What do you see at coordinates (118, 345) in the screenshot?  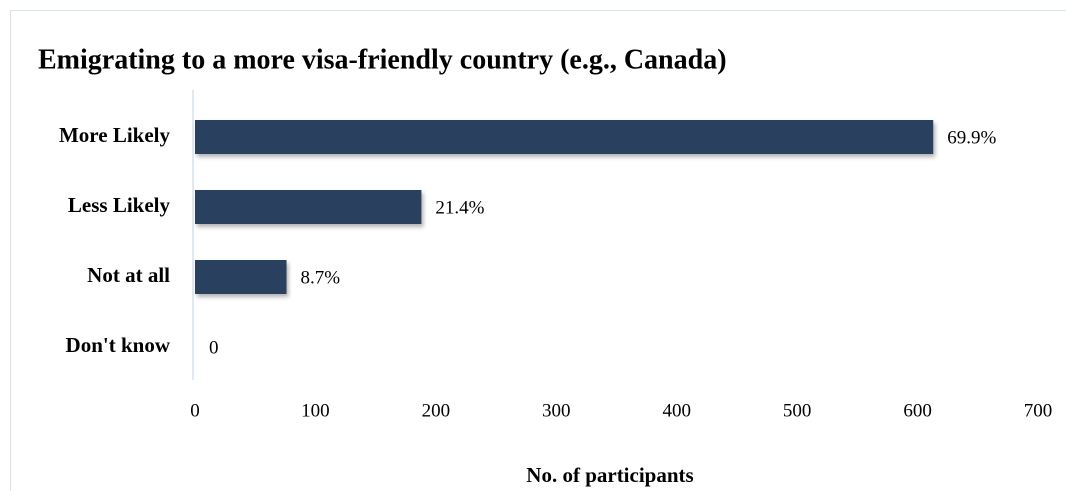 I see `y-tick-label: Don't know` at bounding box center [118, 345].